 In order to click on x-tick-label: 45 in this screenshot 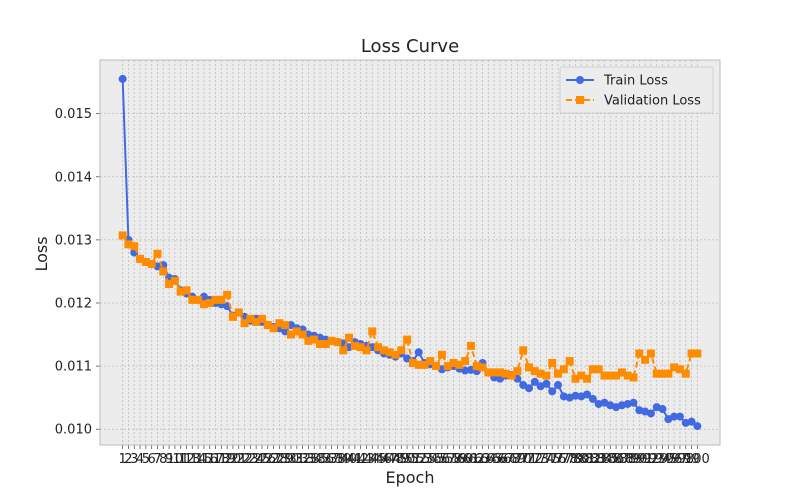, I will do `click(378, 459)`.